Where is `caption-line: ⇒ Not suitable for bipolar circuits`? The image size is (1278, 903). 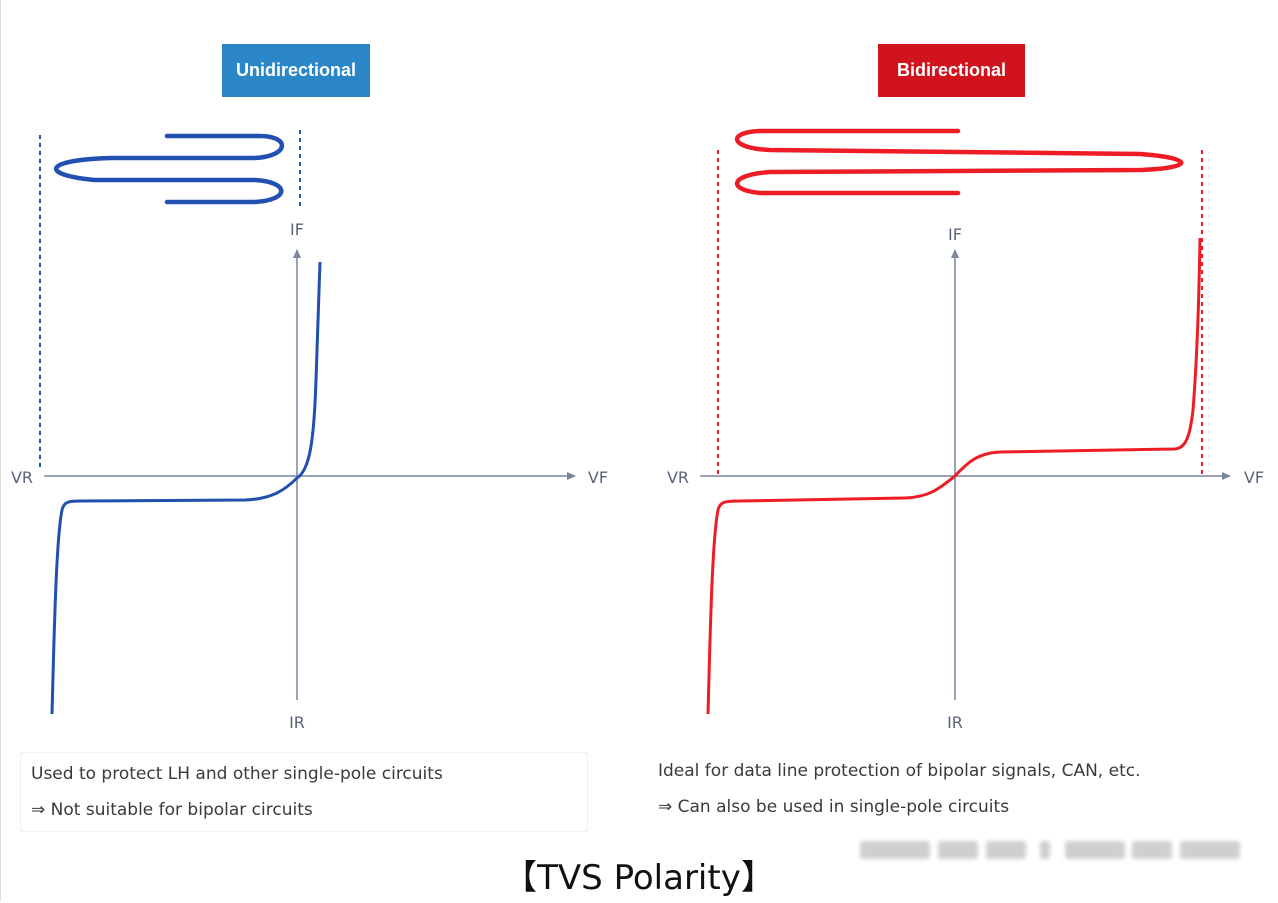 caption-line: ⇒ Not suitable for bipolar circuits is located at coordinates (172, 810).